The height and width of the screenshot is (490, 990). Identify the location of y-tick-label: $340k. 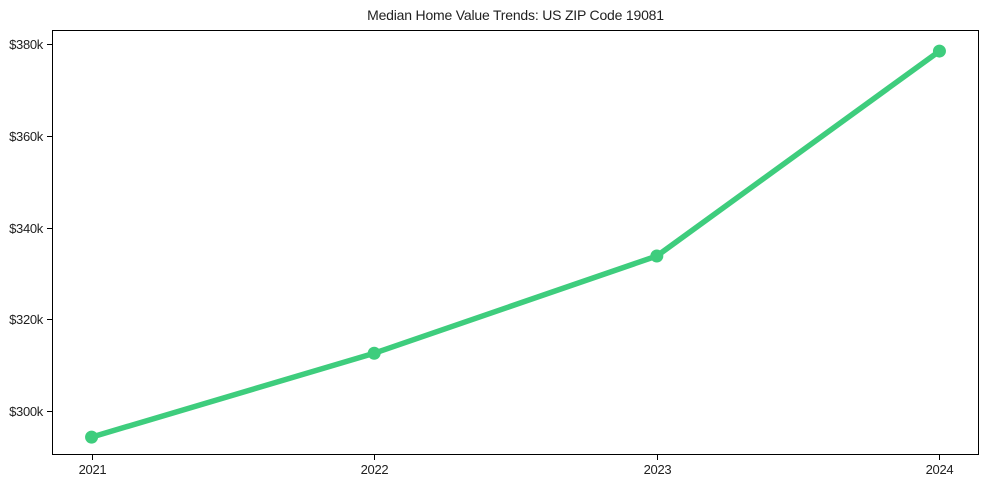
(26, 228).